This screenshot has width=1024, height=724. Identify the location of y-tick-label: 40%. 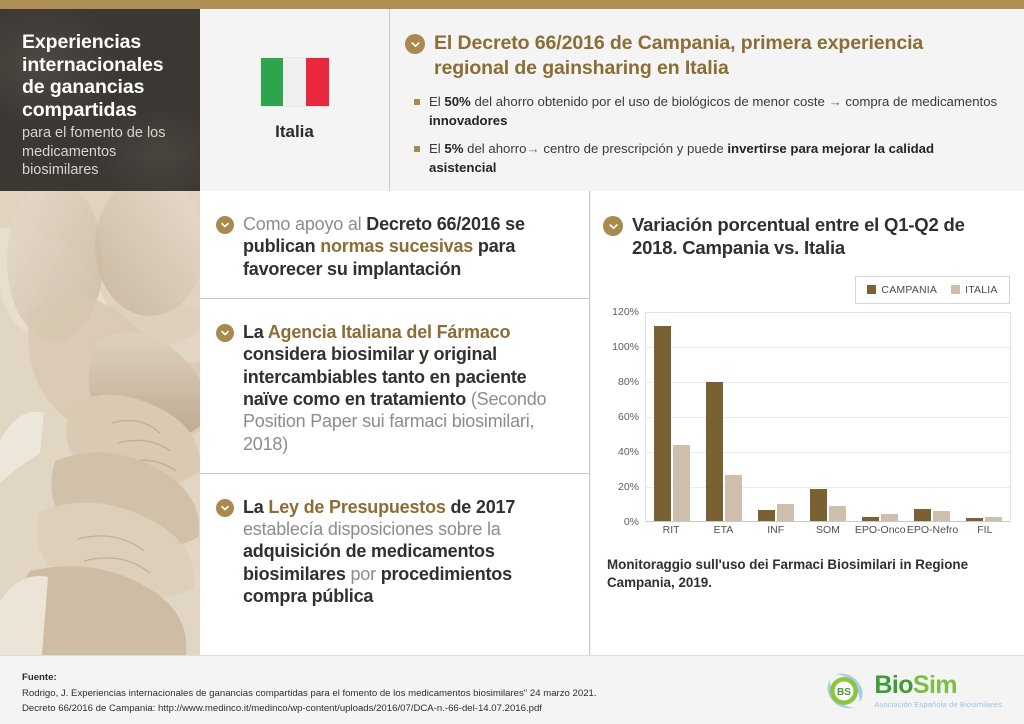
(628, 451).